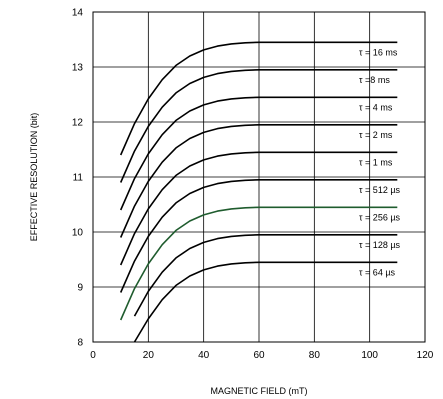 Image resolution: width=443 pixels, height=399 pixels. Describe the element at coordinates (369, 355) in the screenshot. I see `x-tick-label-100: 100` at that location.